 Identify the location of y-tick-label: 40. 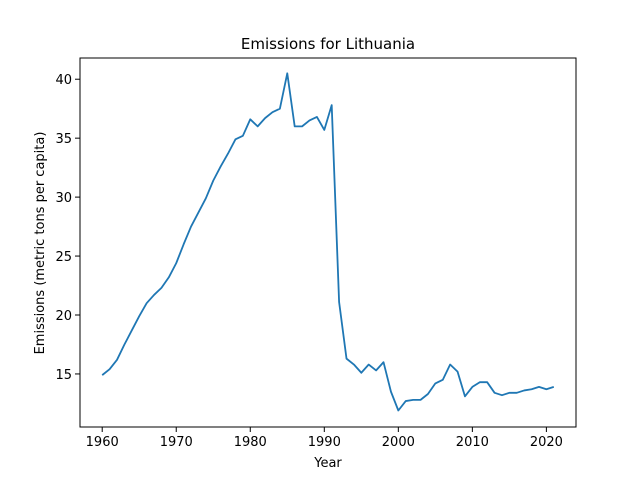
(63, 80).